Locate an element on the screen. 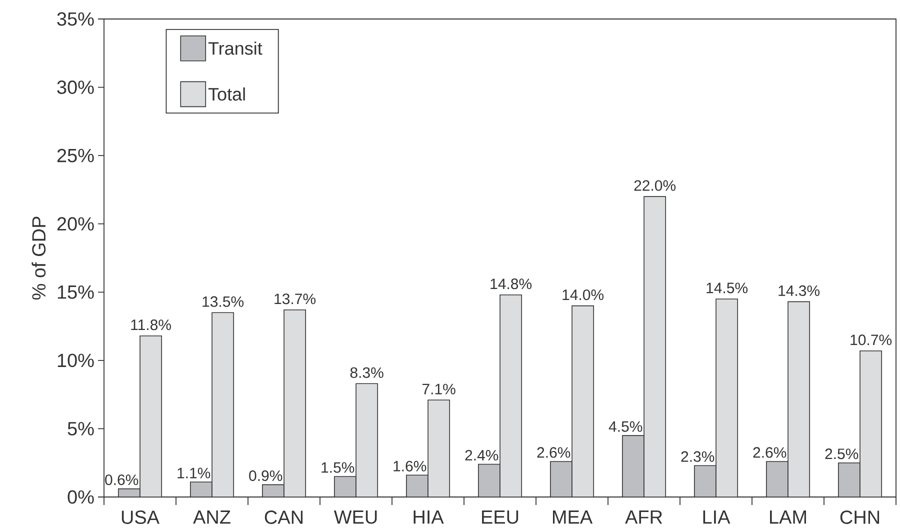 This screenshot has width=900, height=532. y-tick-label: 30% is located at coordinates (75, 87).